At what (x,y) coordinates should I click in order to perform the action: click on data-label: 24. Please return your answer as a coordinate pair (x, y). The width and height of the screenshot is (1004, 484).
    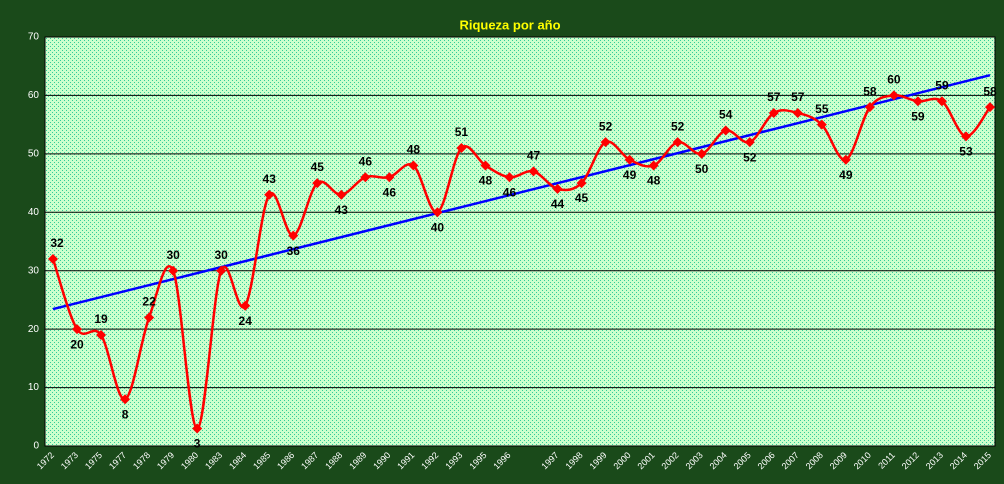
    Looking at the image, I should click on (246, 321).